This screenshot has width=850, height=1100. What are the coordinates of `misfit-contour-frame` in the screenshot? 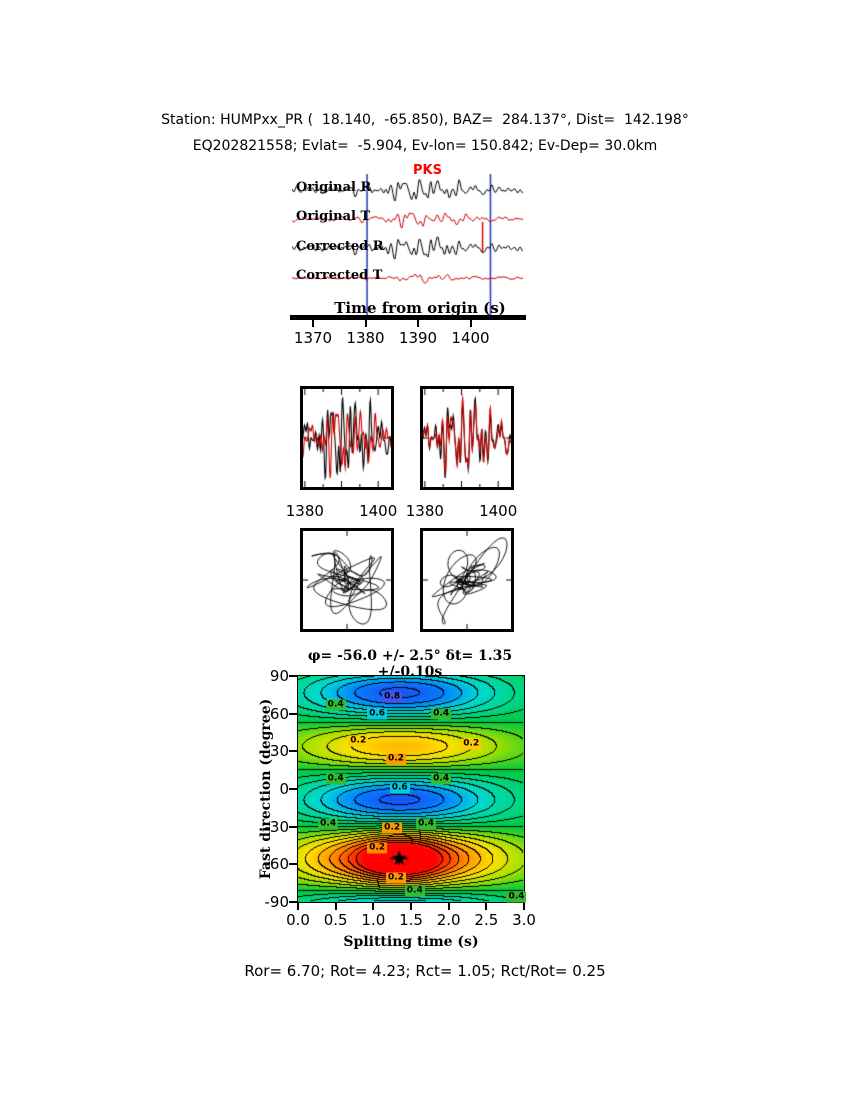 It's located at (411, 789).